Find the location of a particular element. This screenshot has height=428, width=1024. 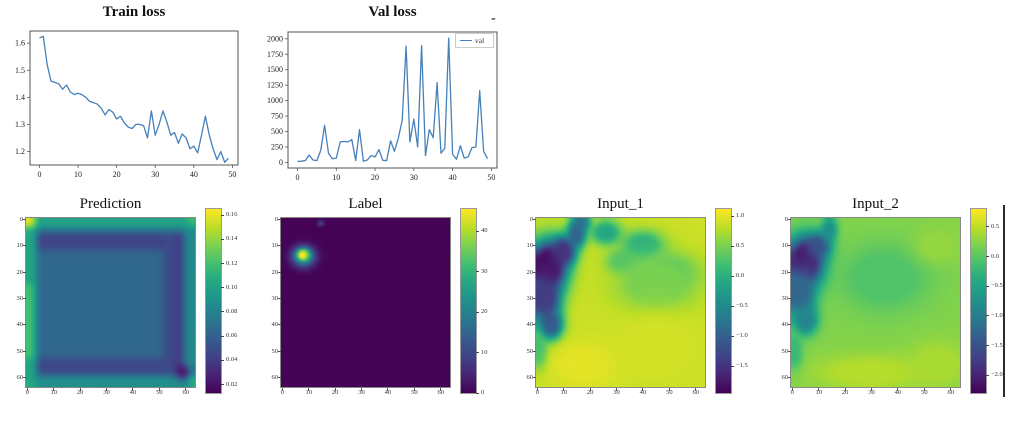

colorbar-tick-label: 0.0 is located at coordinates (740, 276).